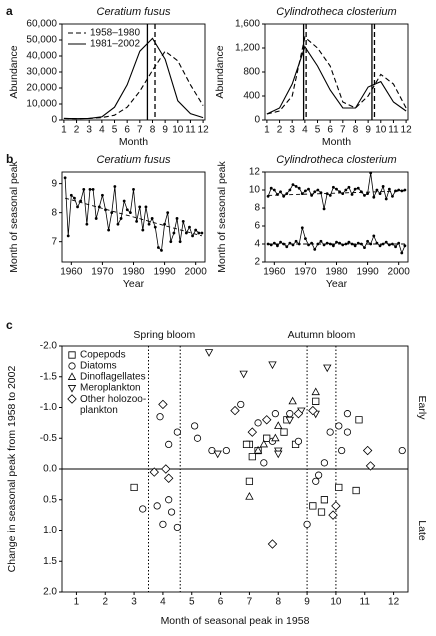  I want to click on x-tick-label: 2, so click(77, 130).